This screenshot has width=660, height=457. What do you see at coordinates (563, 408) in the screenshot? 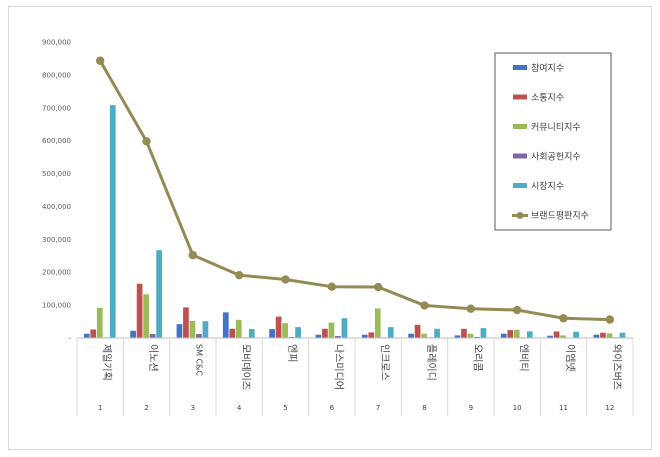
I see `x-rank-label: 11` at bounding box center [563, 408].